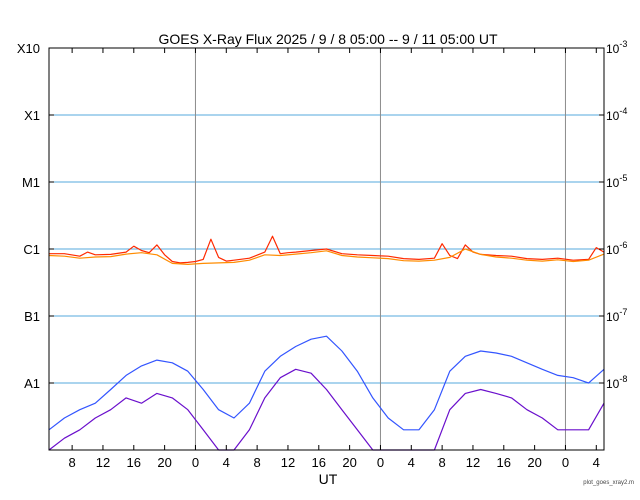  I want to click on y-right-tick-label: 10⁻⁴, so click(616, 114).